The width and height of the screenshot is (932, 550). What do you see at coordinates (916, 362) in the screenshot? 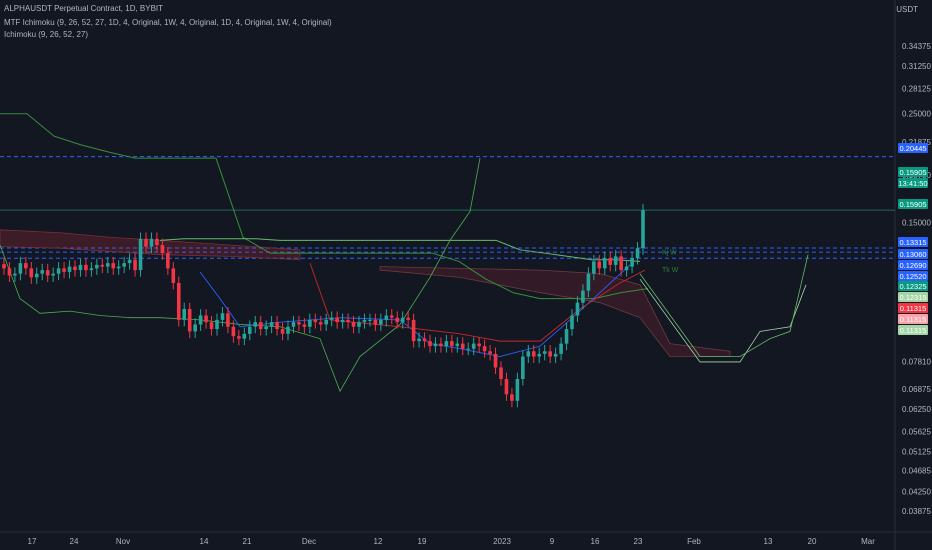
I see `price-axis-tick-label: 0.07810` at bounding box center [916, 362].